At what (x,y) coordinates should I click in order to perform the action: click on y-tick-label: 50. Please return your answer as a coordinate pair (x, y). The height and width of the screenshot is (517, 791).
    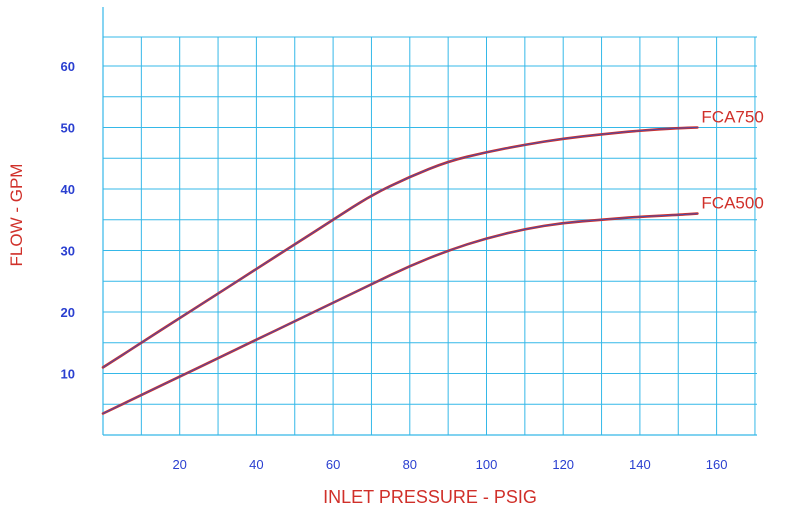
    Looking at the image, I should click on (68, 128).